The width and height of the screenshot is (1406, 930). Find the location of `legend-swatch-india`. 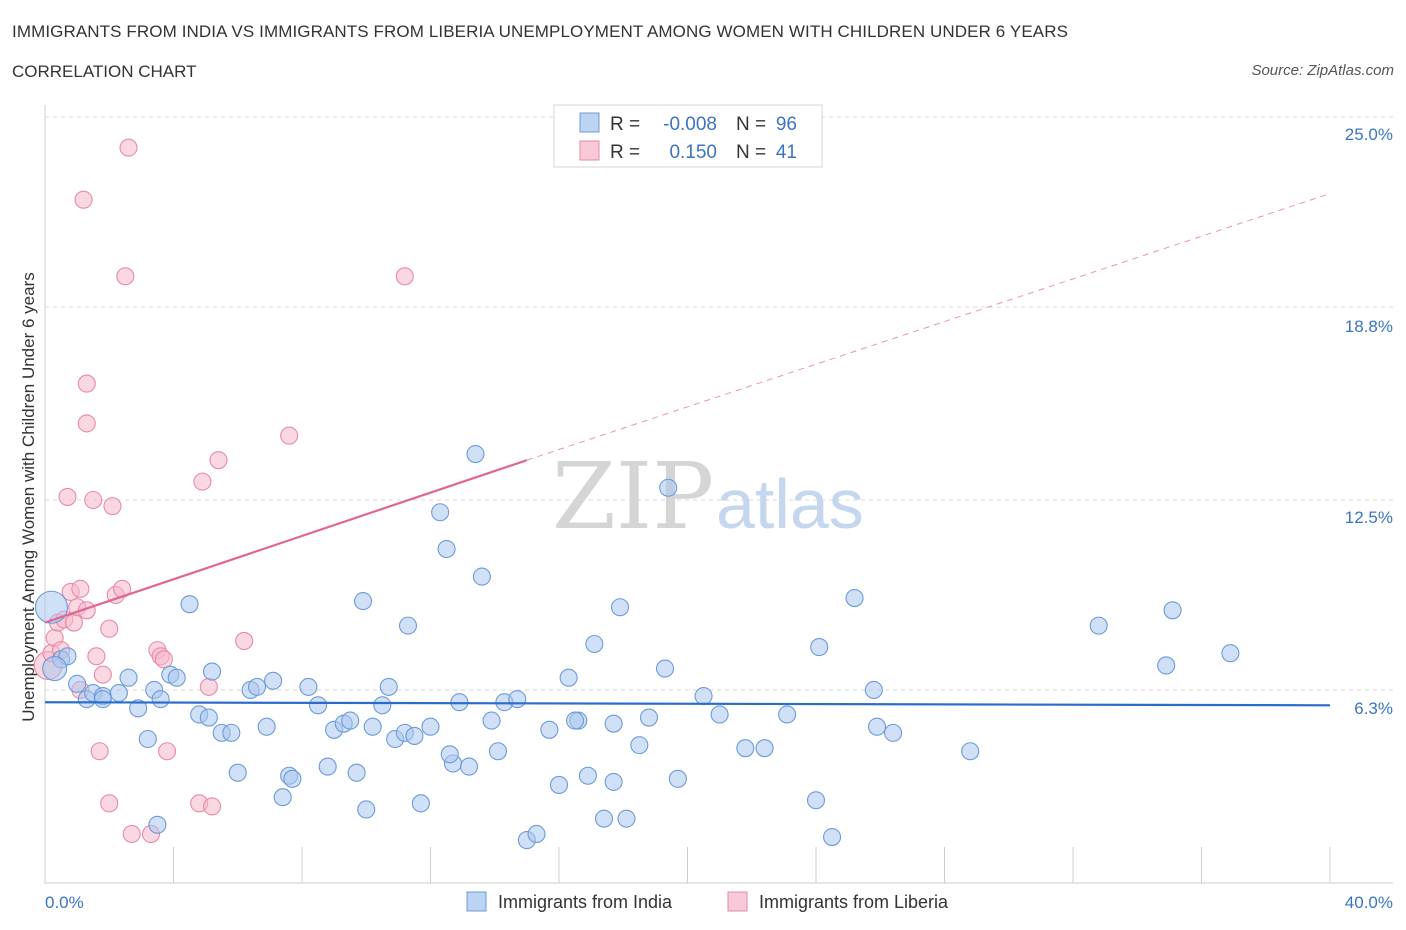

legend-swatch-india is located at coordinates (589, 122).